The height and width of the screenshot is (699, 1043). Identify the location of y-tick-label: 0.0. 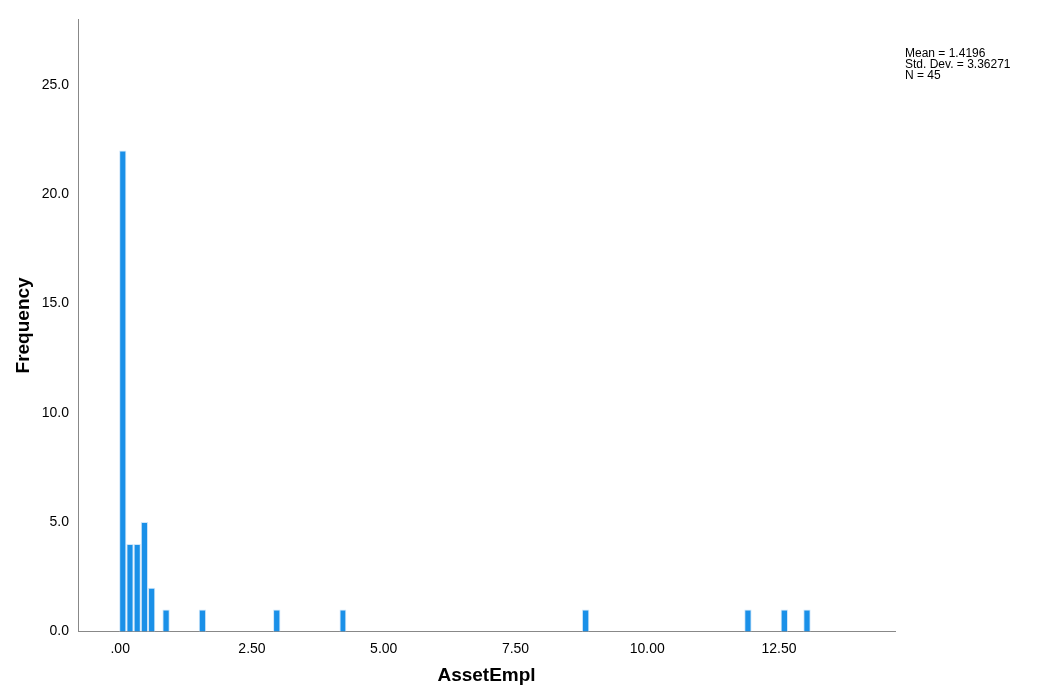
(59, 630).